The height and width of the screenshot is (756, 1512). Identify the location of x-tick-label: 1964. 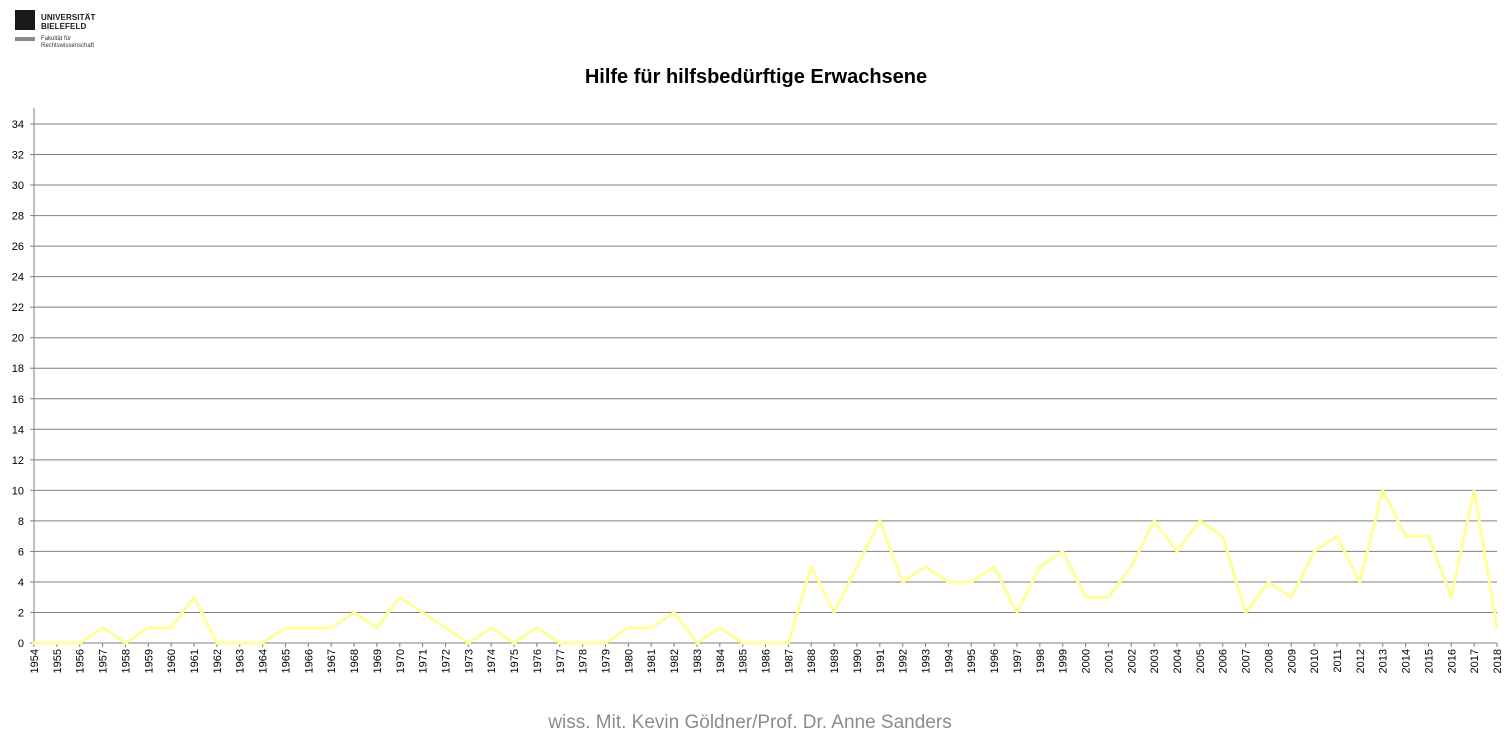
(264, 661).